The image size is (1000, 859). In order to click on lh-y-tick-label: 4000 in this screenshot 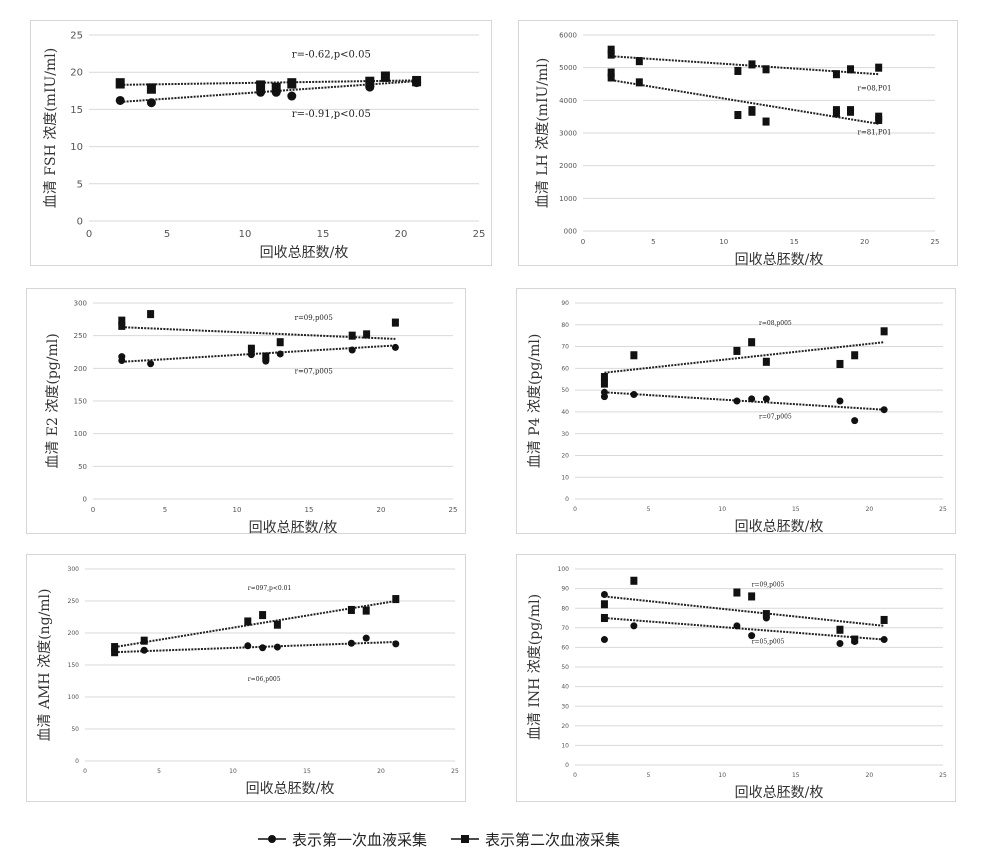, I will do `click(568, 101)`.